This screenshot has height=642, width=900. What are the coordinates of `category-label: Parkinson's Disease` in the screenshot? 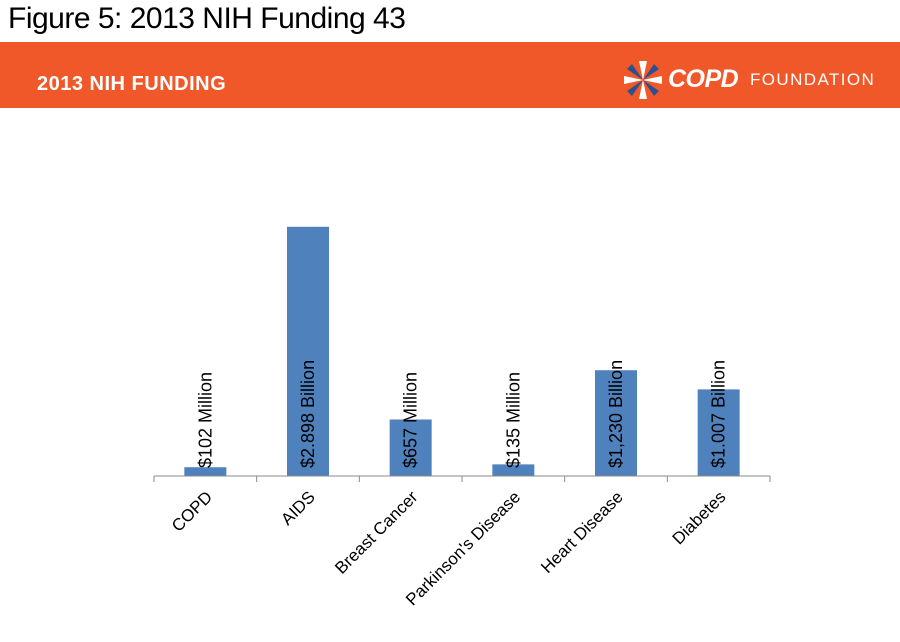 It's located at (463, 548).